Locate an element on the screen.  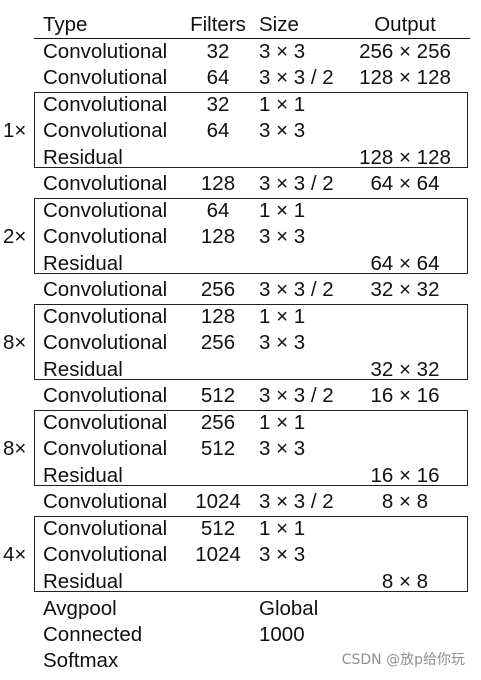
block-multiplier: 4× is located at coordinates (15, 554).